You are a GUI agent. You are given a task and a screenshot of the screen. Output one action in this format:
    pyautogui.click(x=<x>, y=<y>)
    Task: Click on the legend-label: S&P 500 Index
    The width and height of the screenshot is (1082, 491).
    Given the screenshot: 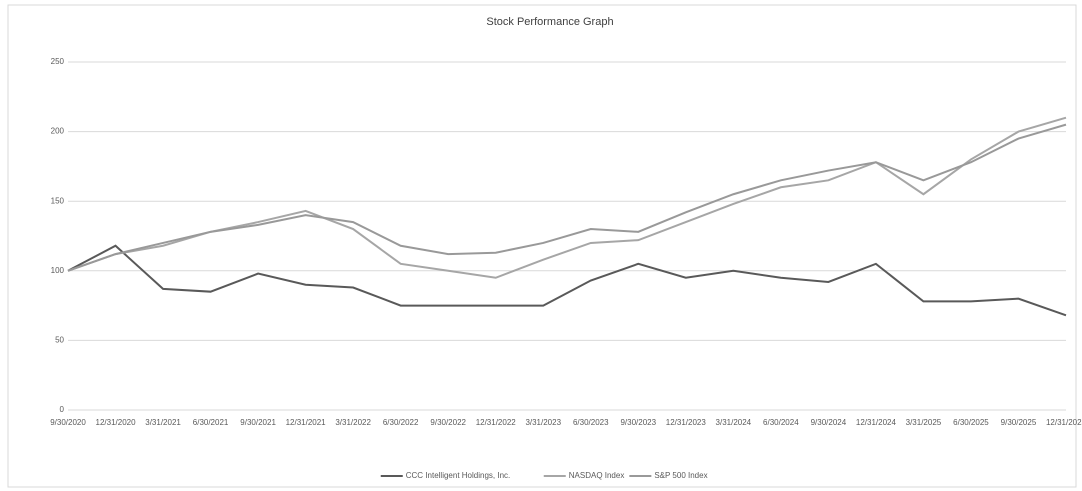 What is the action you would take?
    pyautogui.click(x=680, y=475)
    